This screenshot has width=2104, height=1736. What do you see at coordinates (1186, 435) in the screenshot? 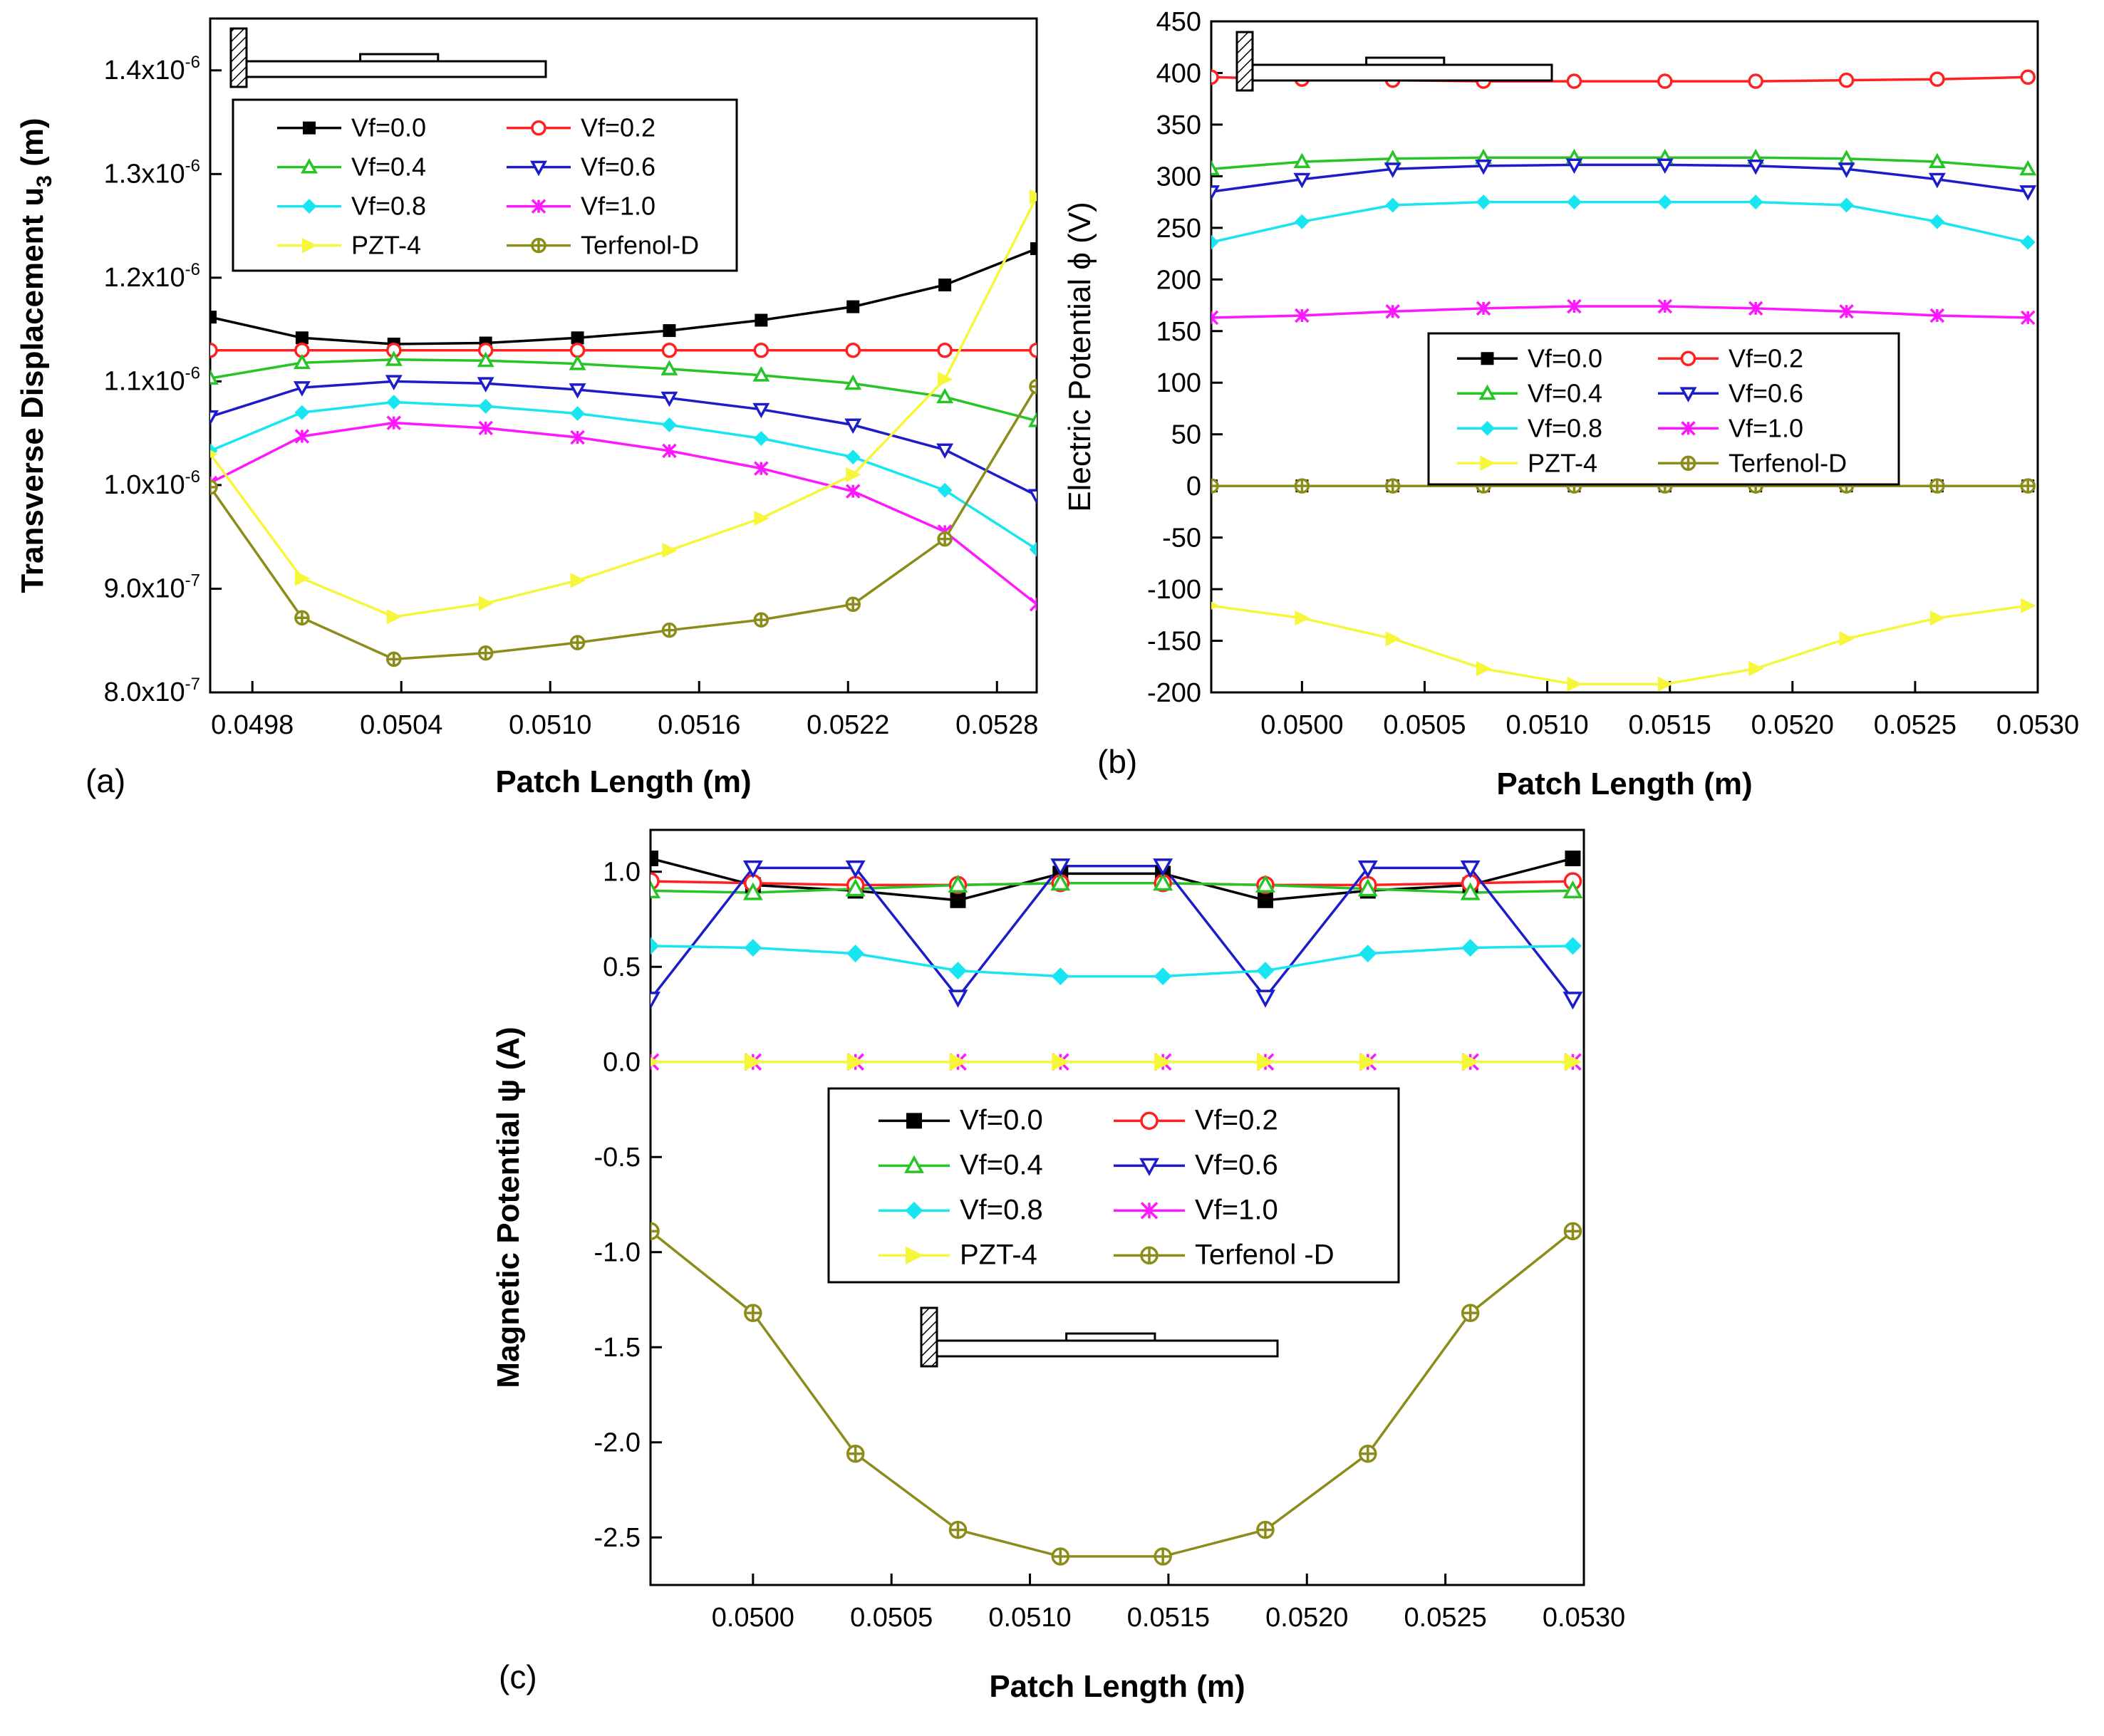
I see `y-tick-label: 50` at bounding box center [1186, 435].